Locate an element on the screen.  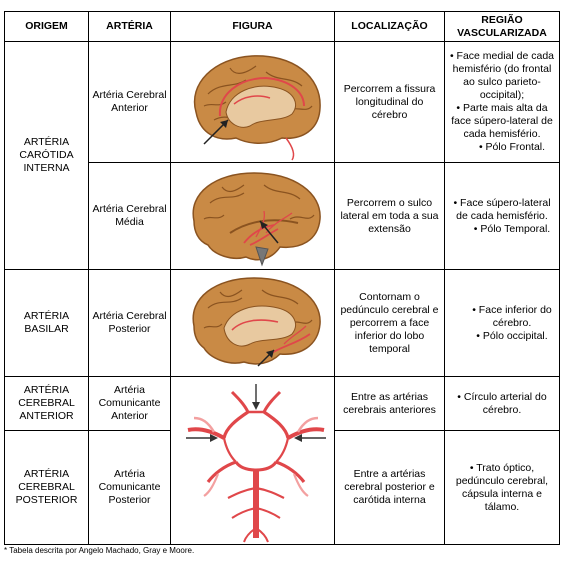
regiao-item: • Círculo arterial do cérebro. is located at coordinates (502, 403).